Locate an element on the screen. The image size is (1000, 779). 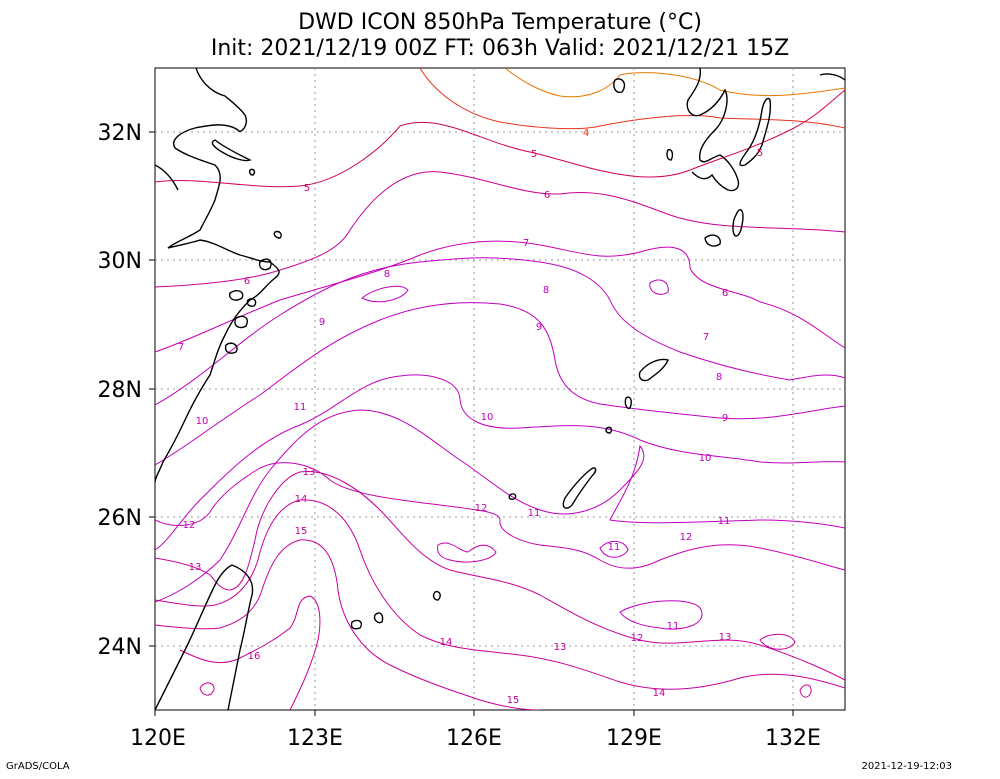
x-tick-label: 120E is located at coordinates (158, 738).